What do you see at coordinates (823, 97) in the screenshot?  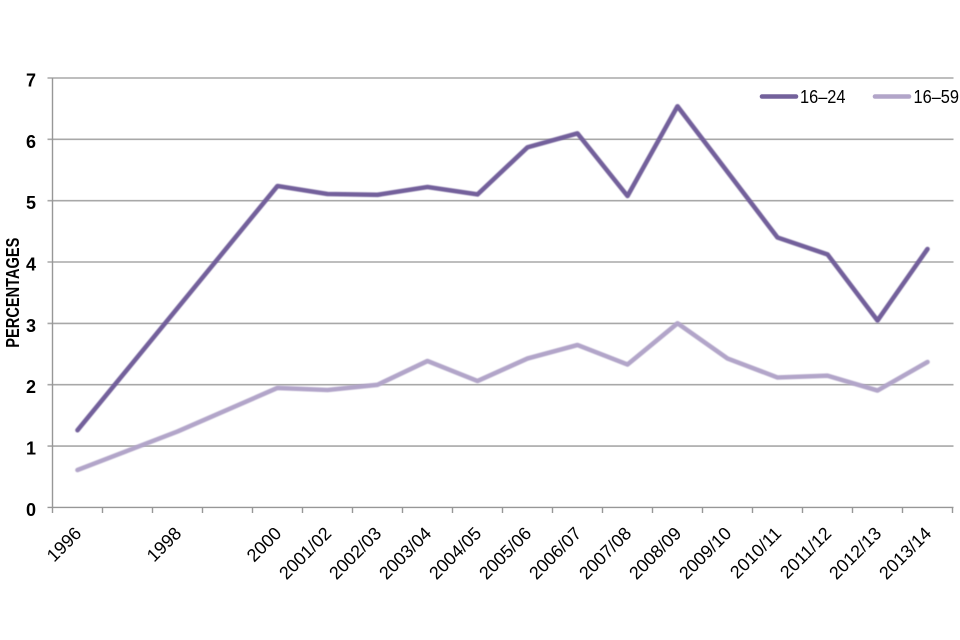 I see `svg-text: 16–24` at bounding box center [823, 97].